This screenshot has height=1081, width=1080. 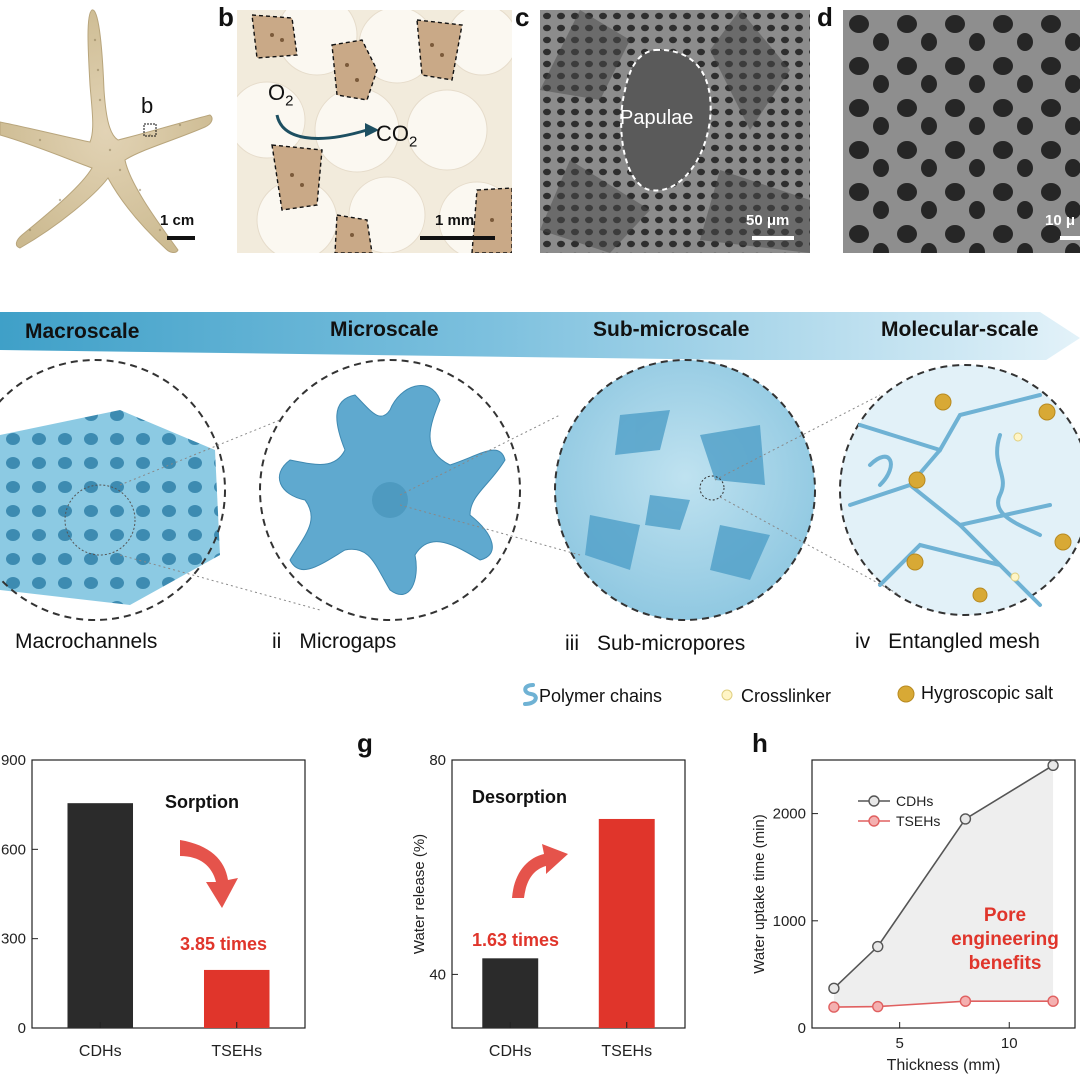 What do you see at coordinates (86, 641) in the screenshot?
I see `caption-macrochannels: Macrochannels` at bounding box center [86, 641].